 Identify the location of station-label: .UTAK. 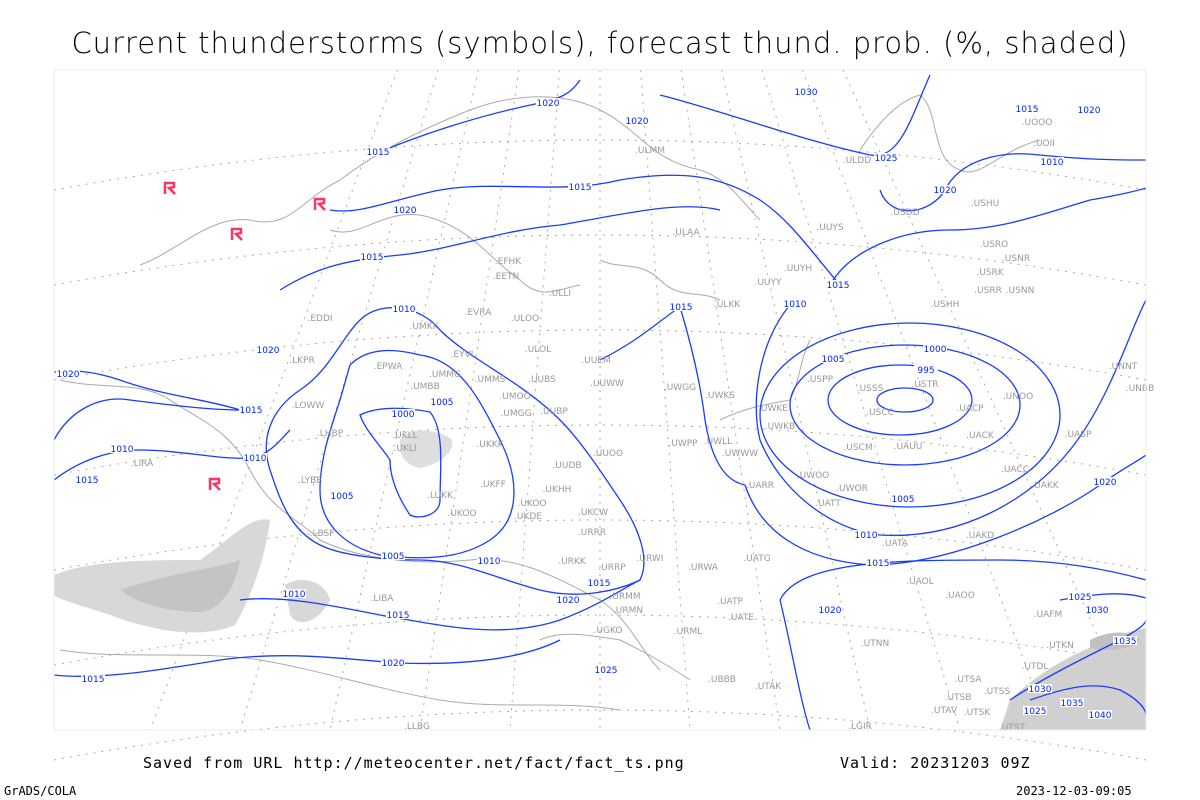
(768, 687).